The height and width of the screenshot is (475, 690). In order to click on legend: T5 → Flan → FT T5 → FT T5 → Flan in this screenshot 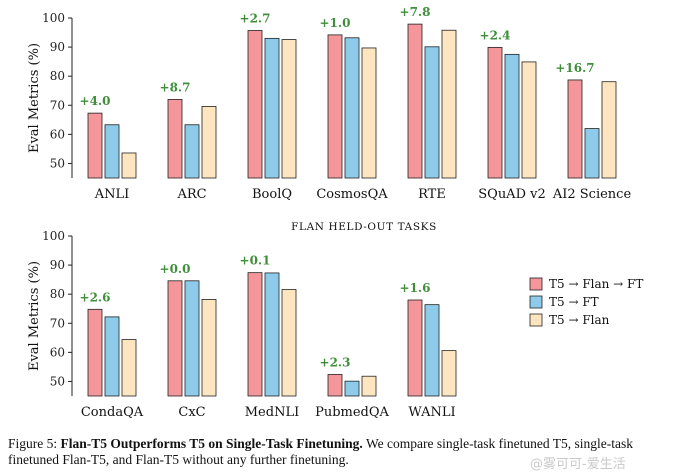, I will do `click(586, 302)`.